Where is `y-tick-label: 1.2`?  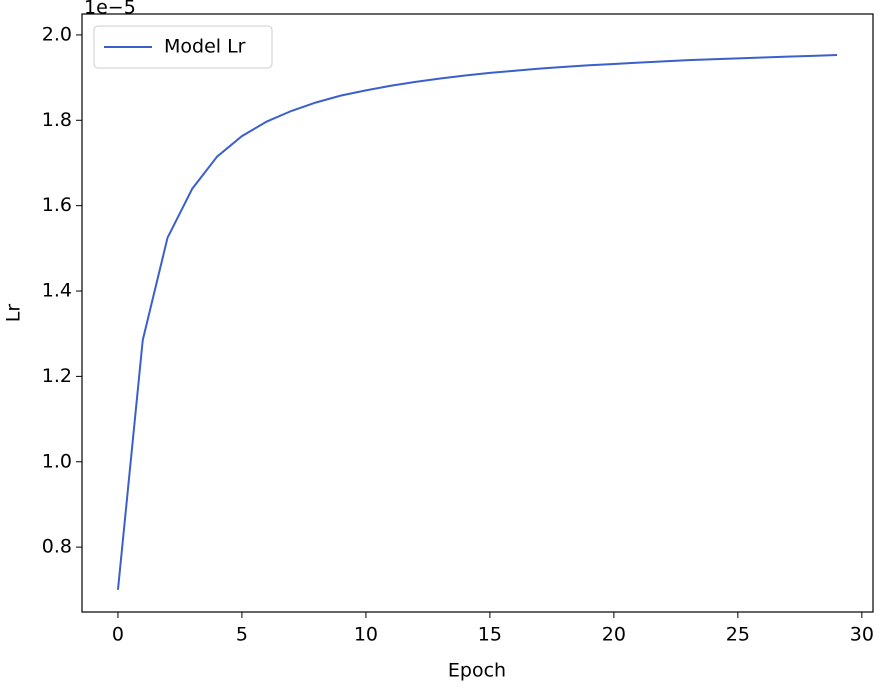
y-tick-label: 1.2 is located at coordinates (57, 376).